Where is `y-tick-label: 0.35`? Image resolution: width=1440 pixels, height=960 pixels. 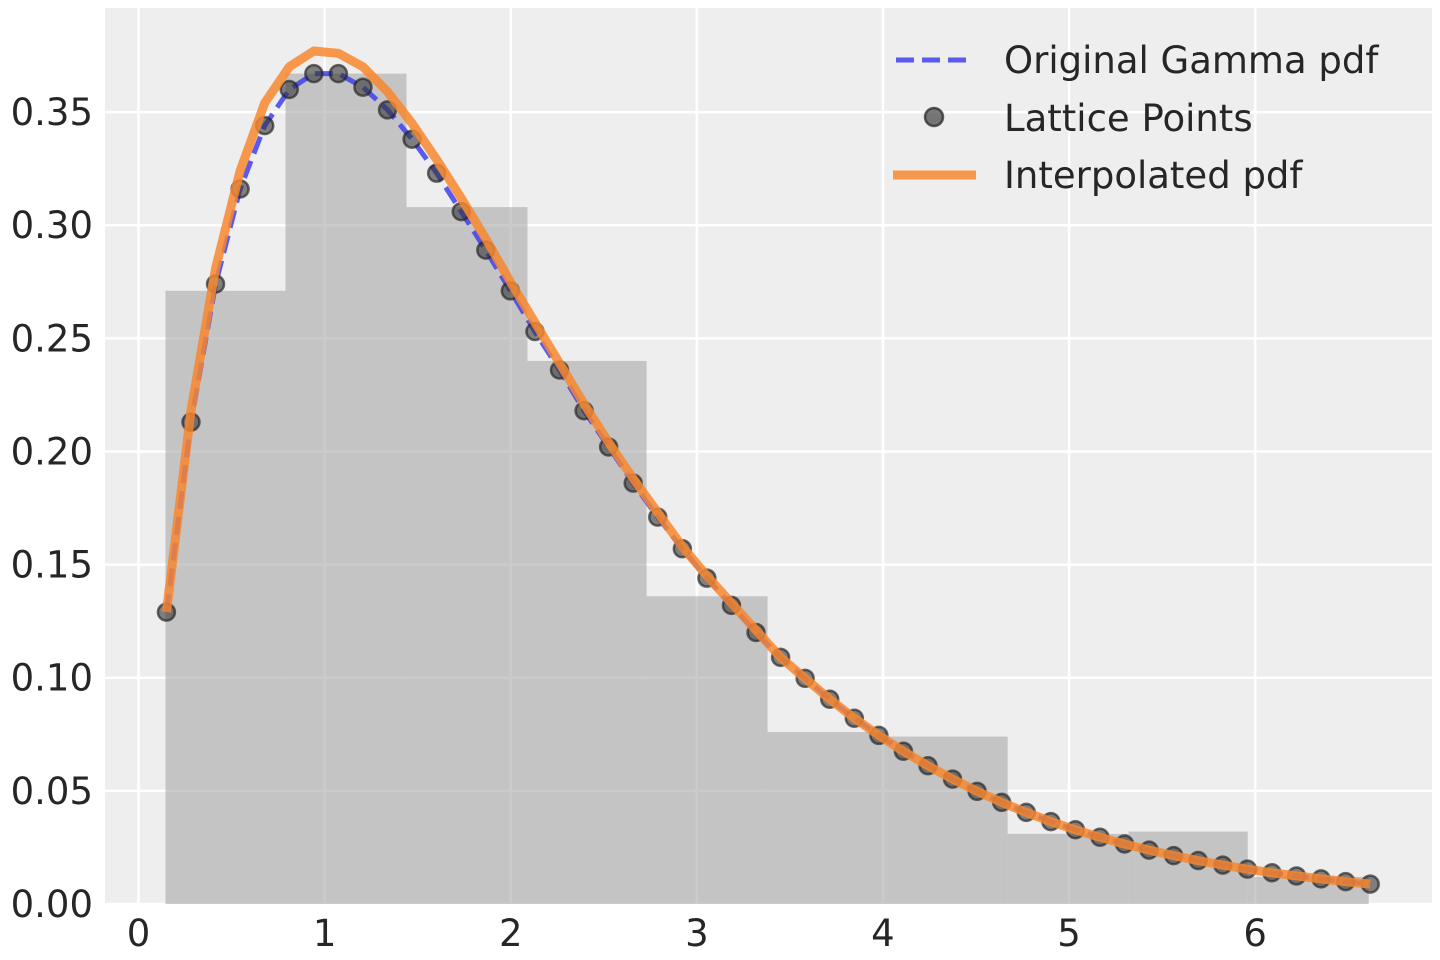
y-tick-label: 0.35 is located at coordinates (52, 112).